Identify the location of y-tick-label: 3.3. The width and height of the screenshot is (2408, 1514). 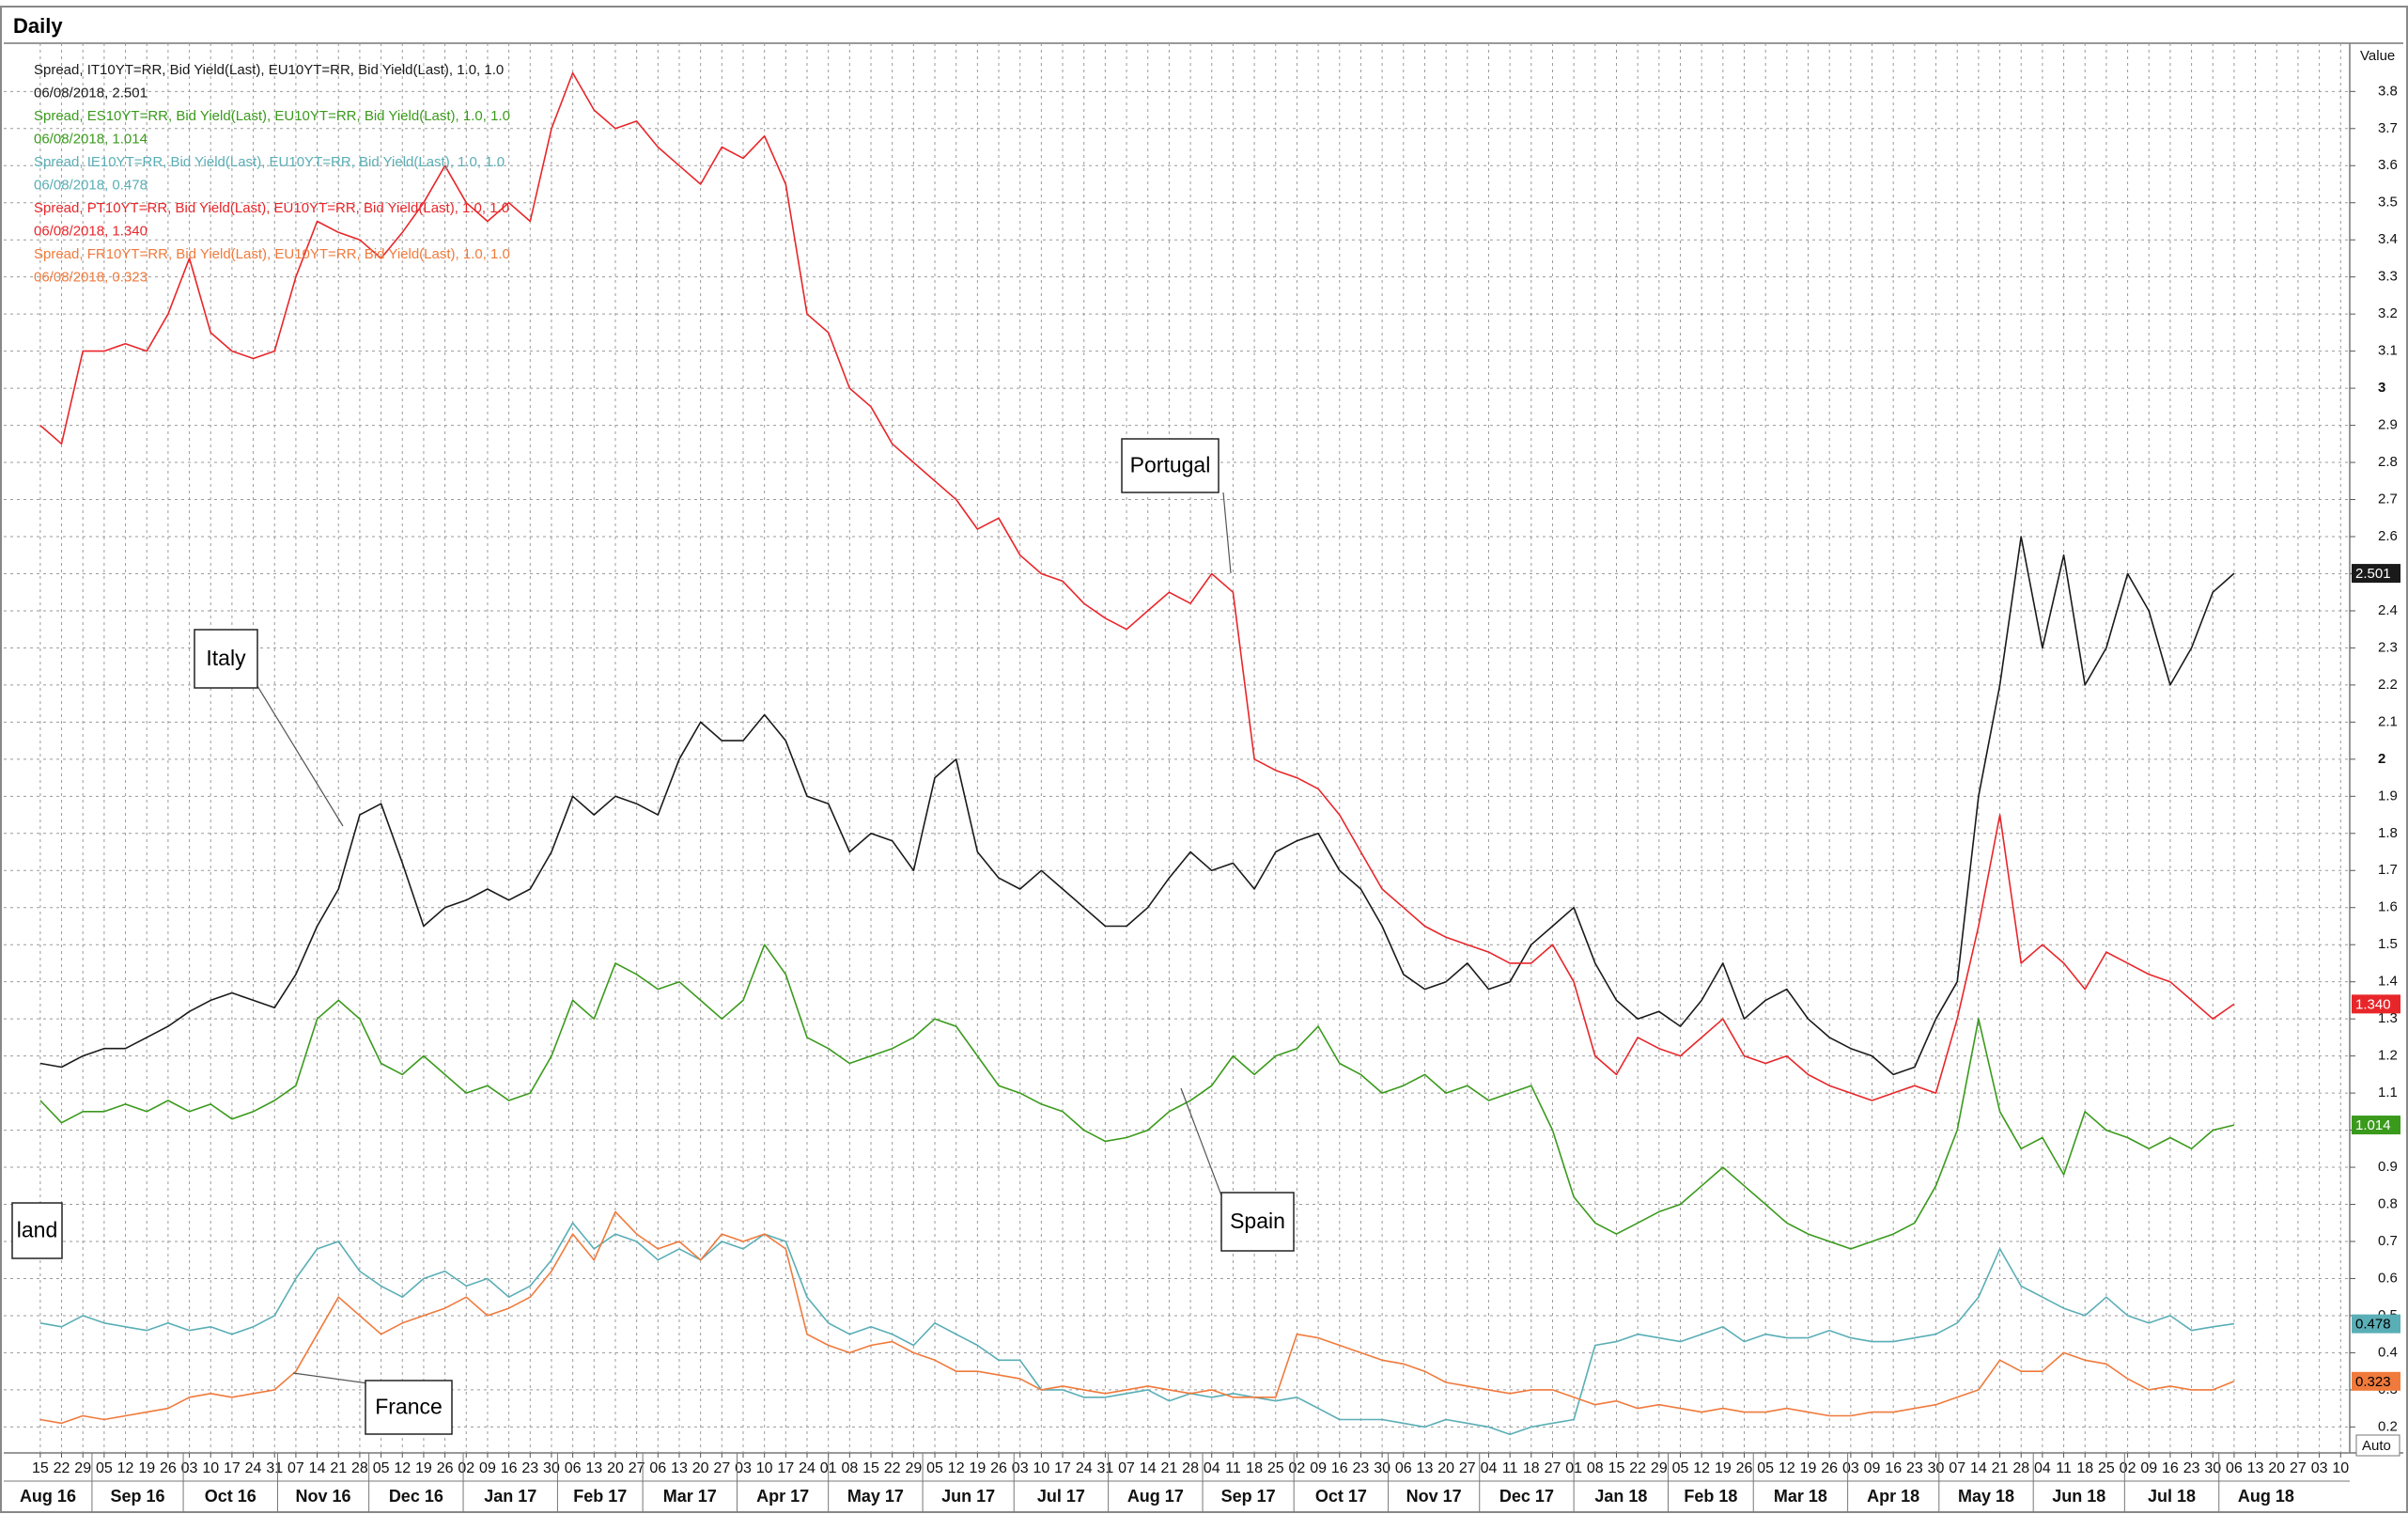
(2388, 277).